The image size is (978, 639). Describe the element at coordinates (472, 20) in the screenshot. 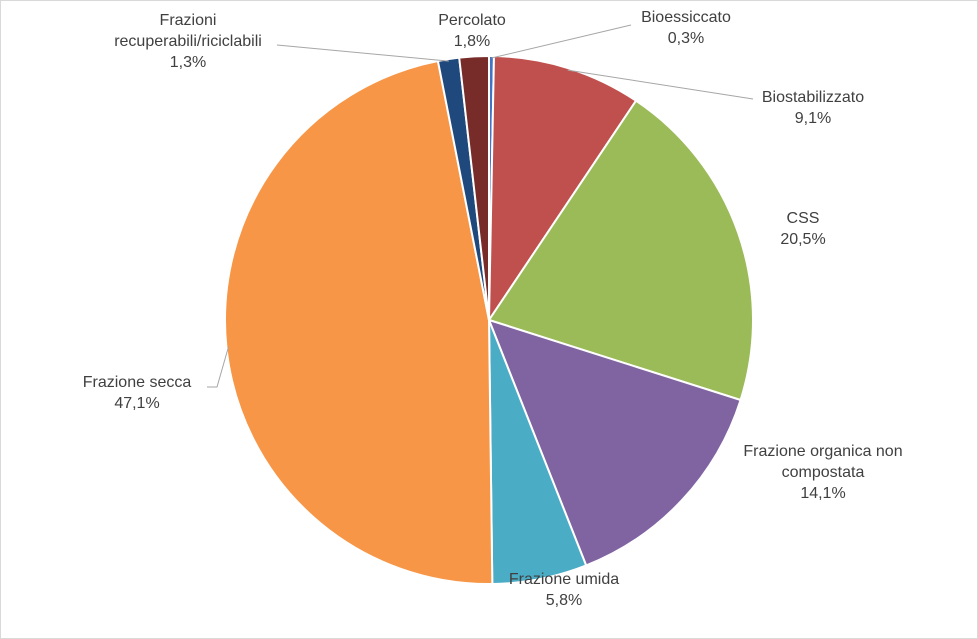

I see `slice-name-label: Percolato` at that location.